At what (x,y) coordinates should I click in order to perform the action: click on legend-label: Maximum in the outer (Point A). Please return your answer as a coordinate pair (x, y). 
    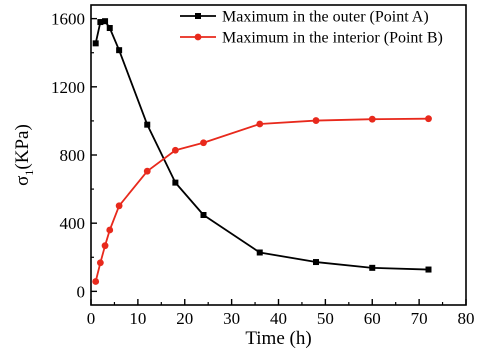
    Looking at the image, I should click on (325, 17).